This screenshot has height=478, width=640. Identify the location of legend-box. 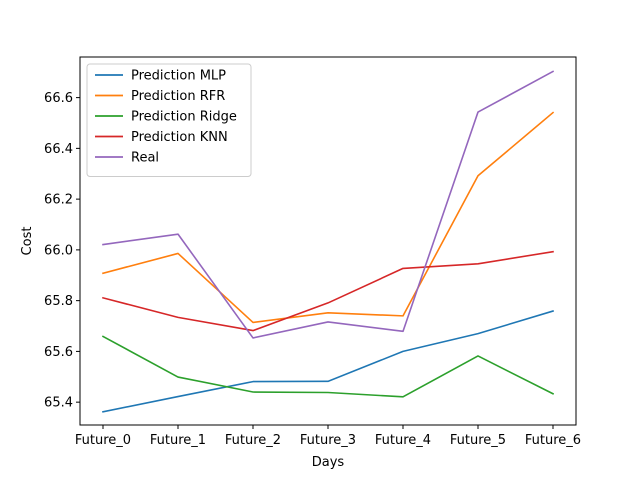
(169, 120).